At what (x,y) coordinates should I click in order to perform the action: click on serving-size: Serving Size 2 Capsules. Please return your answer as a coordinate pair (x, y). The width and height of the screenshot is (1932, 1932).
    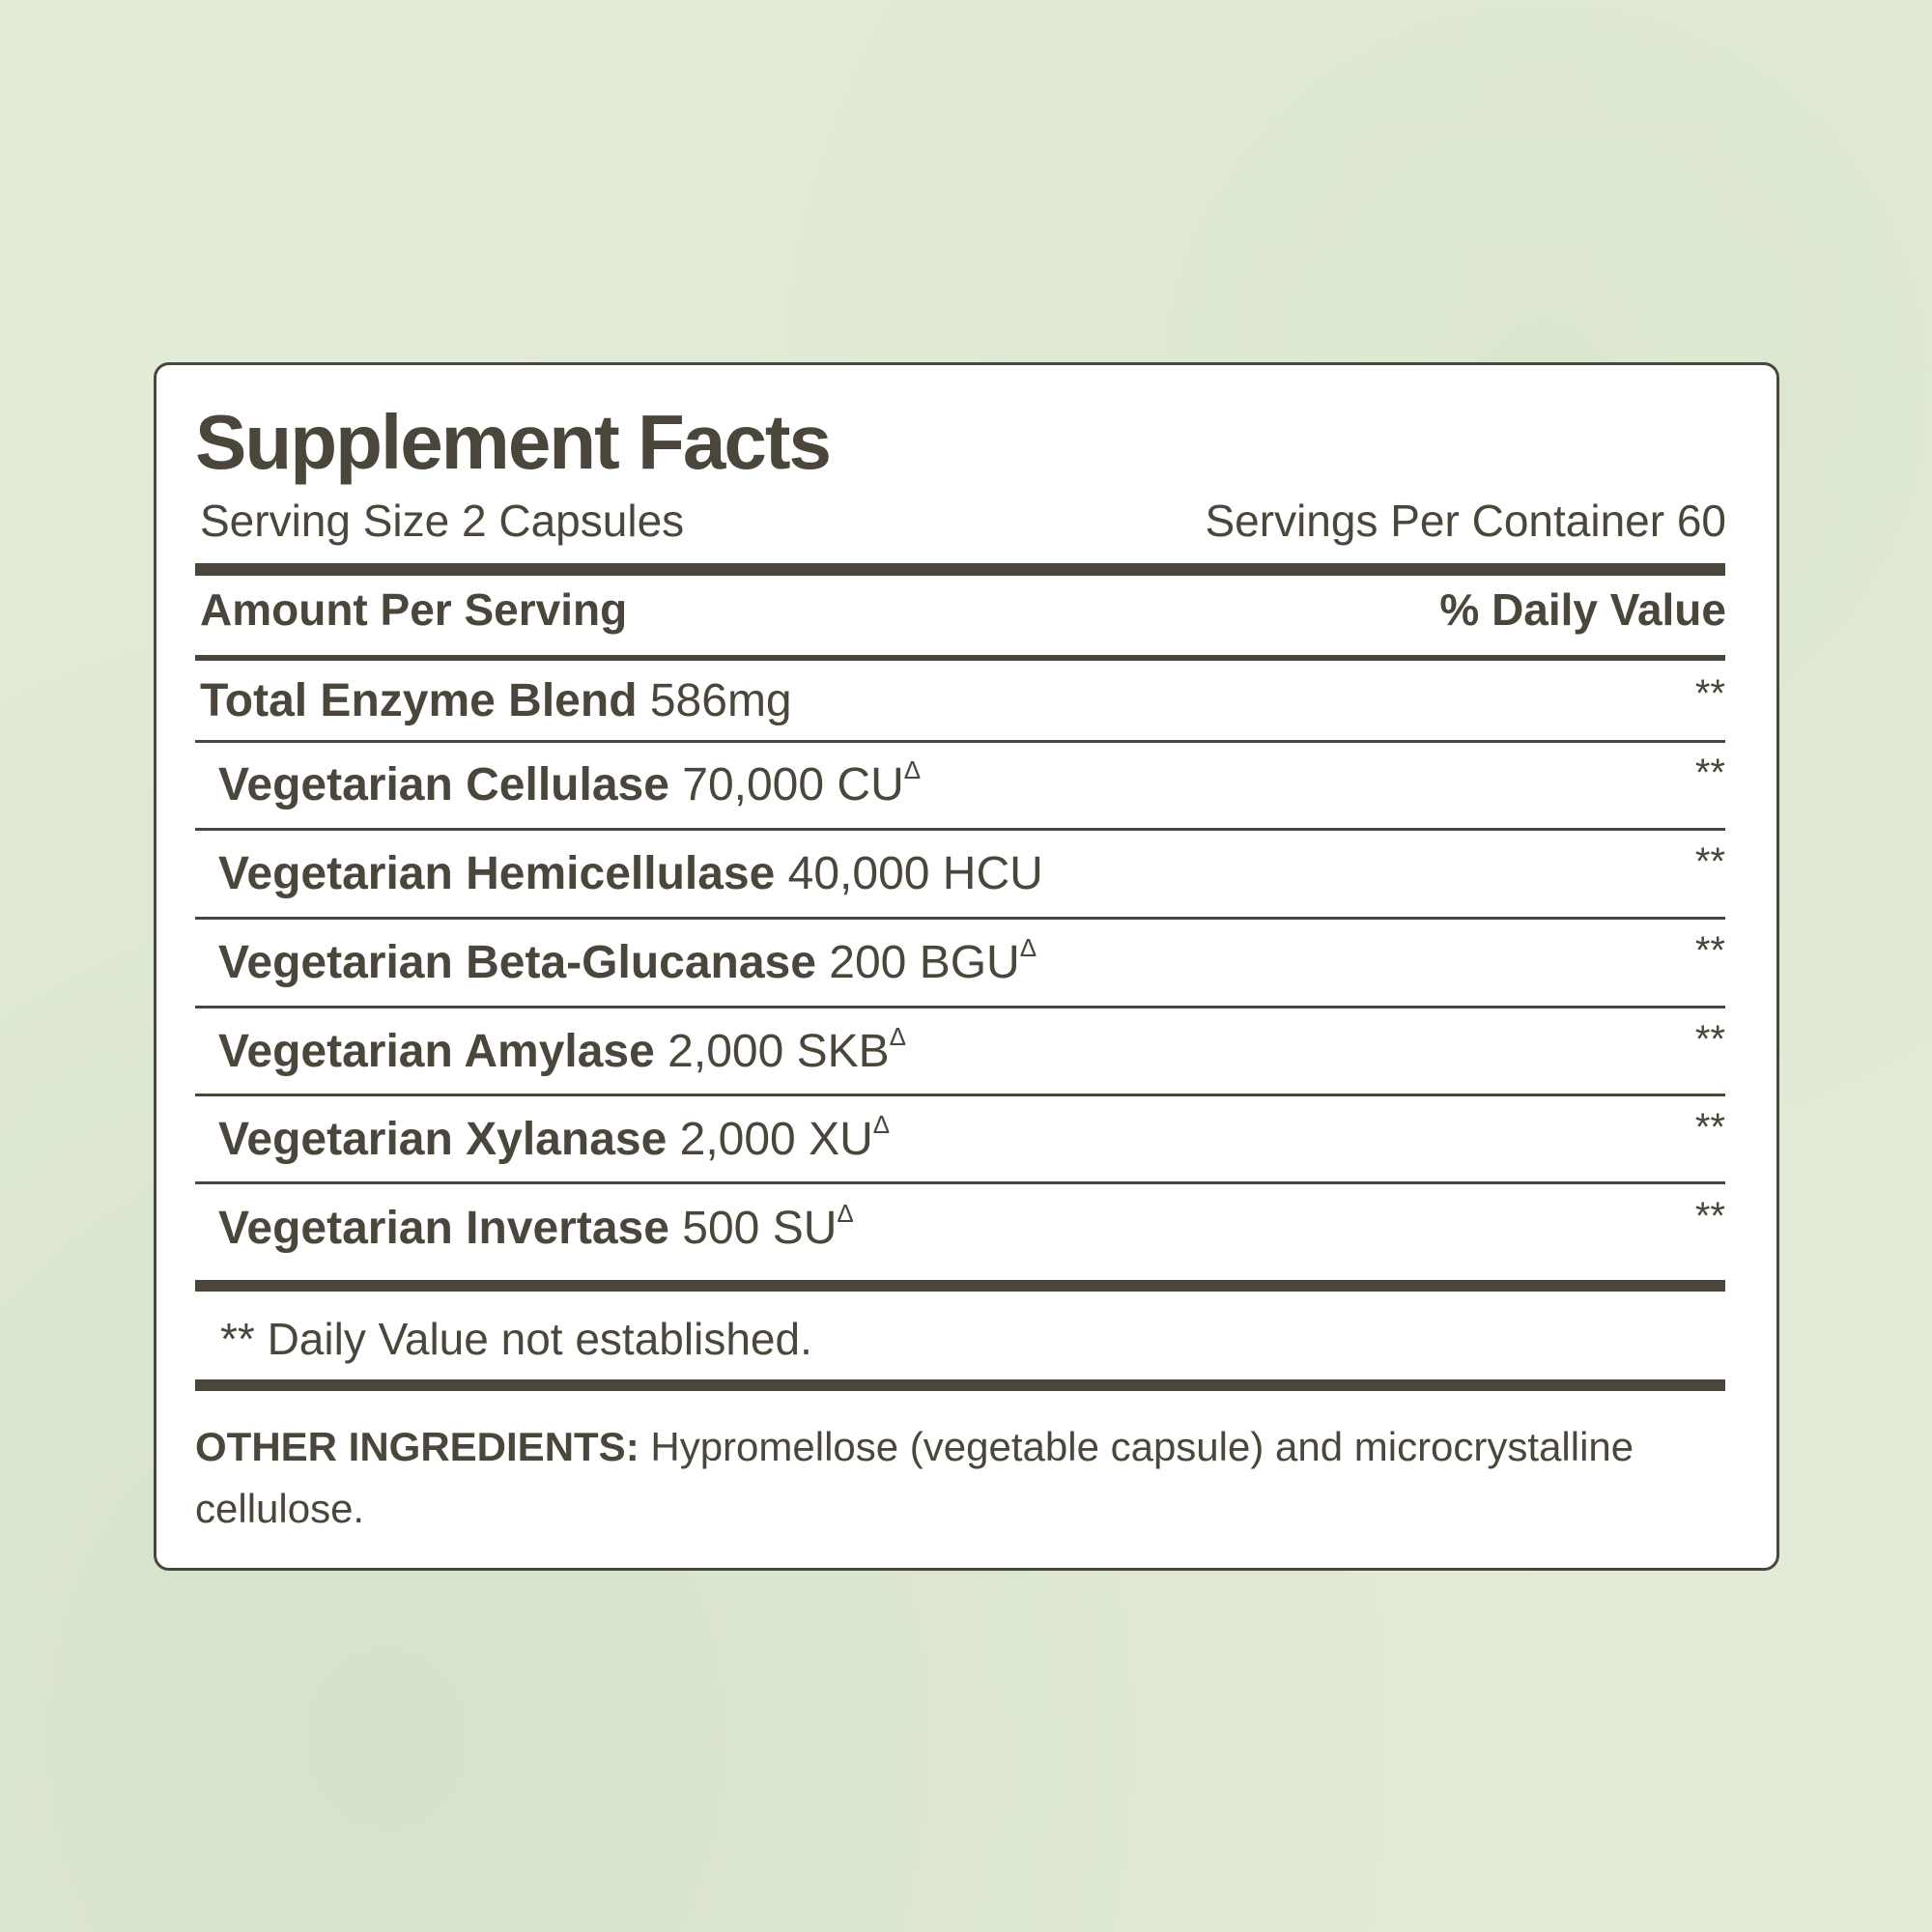
    Looking at the image, I should click on (442, 521).